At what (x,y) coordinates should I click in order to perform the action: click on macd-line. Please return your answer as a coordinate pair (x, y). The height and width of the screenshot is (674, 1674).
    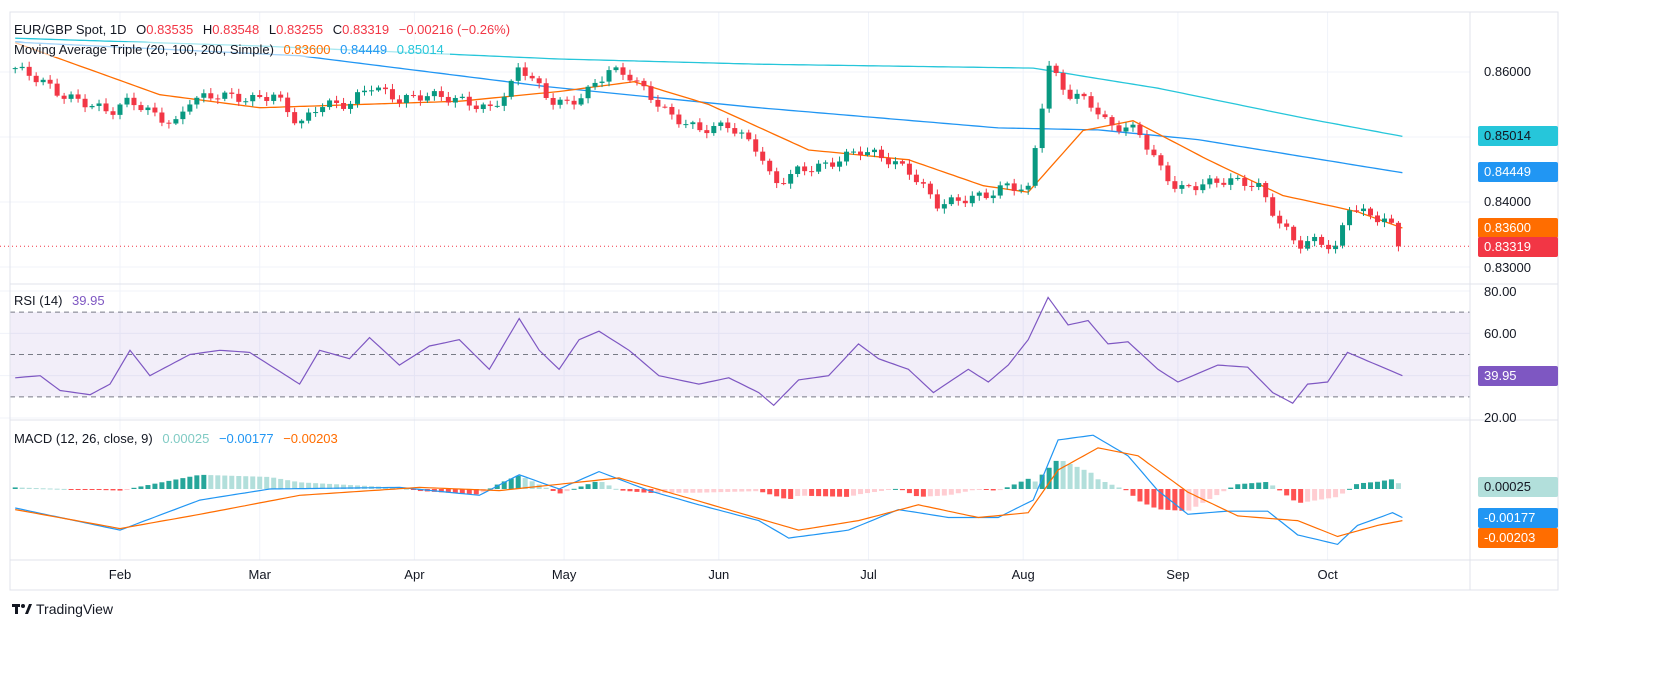
    Looking at the image, I should click on (709, 490).